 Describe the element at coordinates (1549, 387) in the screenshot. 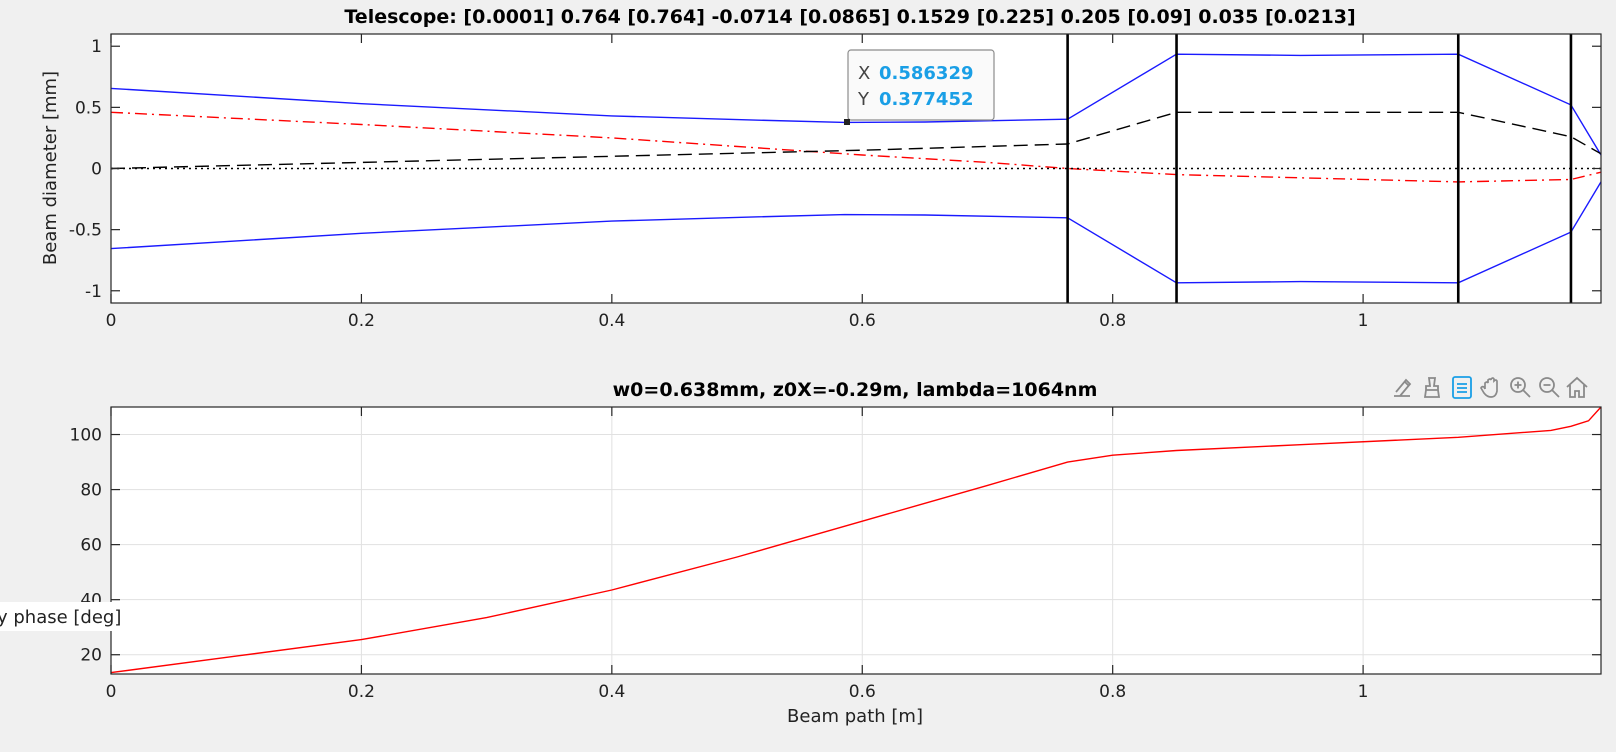

I see `zoom-out-icon` at that location.